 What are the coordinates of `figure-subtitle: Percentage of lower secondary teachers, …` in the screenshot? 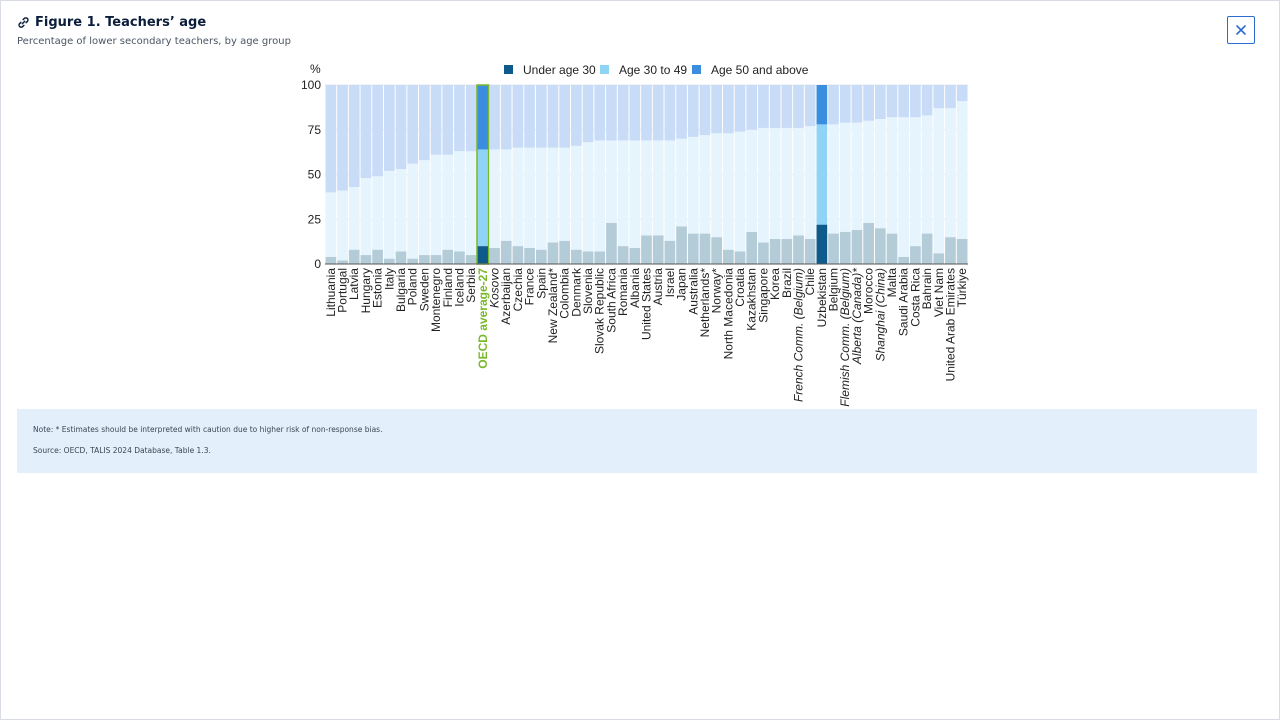 It's located at (154, 41).